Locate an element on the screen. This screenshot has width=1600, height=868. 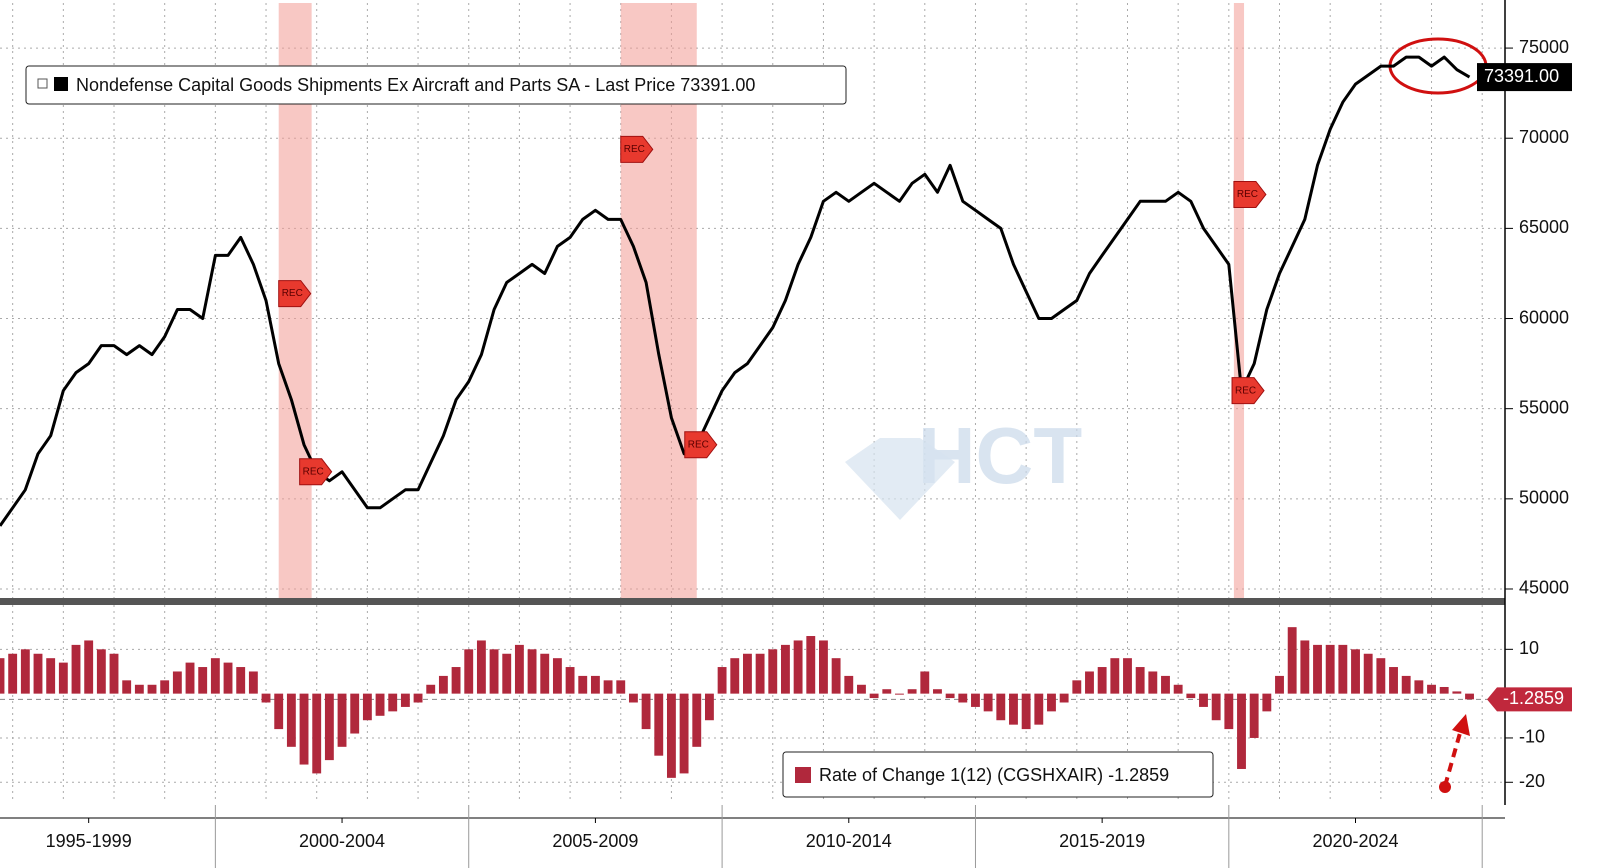
last-value-box is located at coordinates (1529, 699).